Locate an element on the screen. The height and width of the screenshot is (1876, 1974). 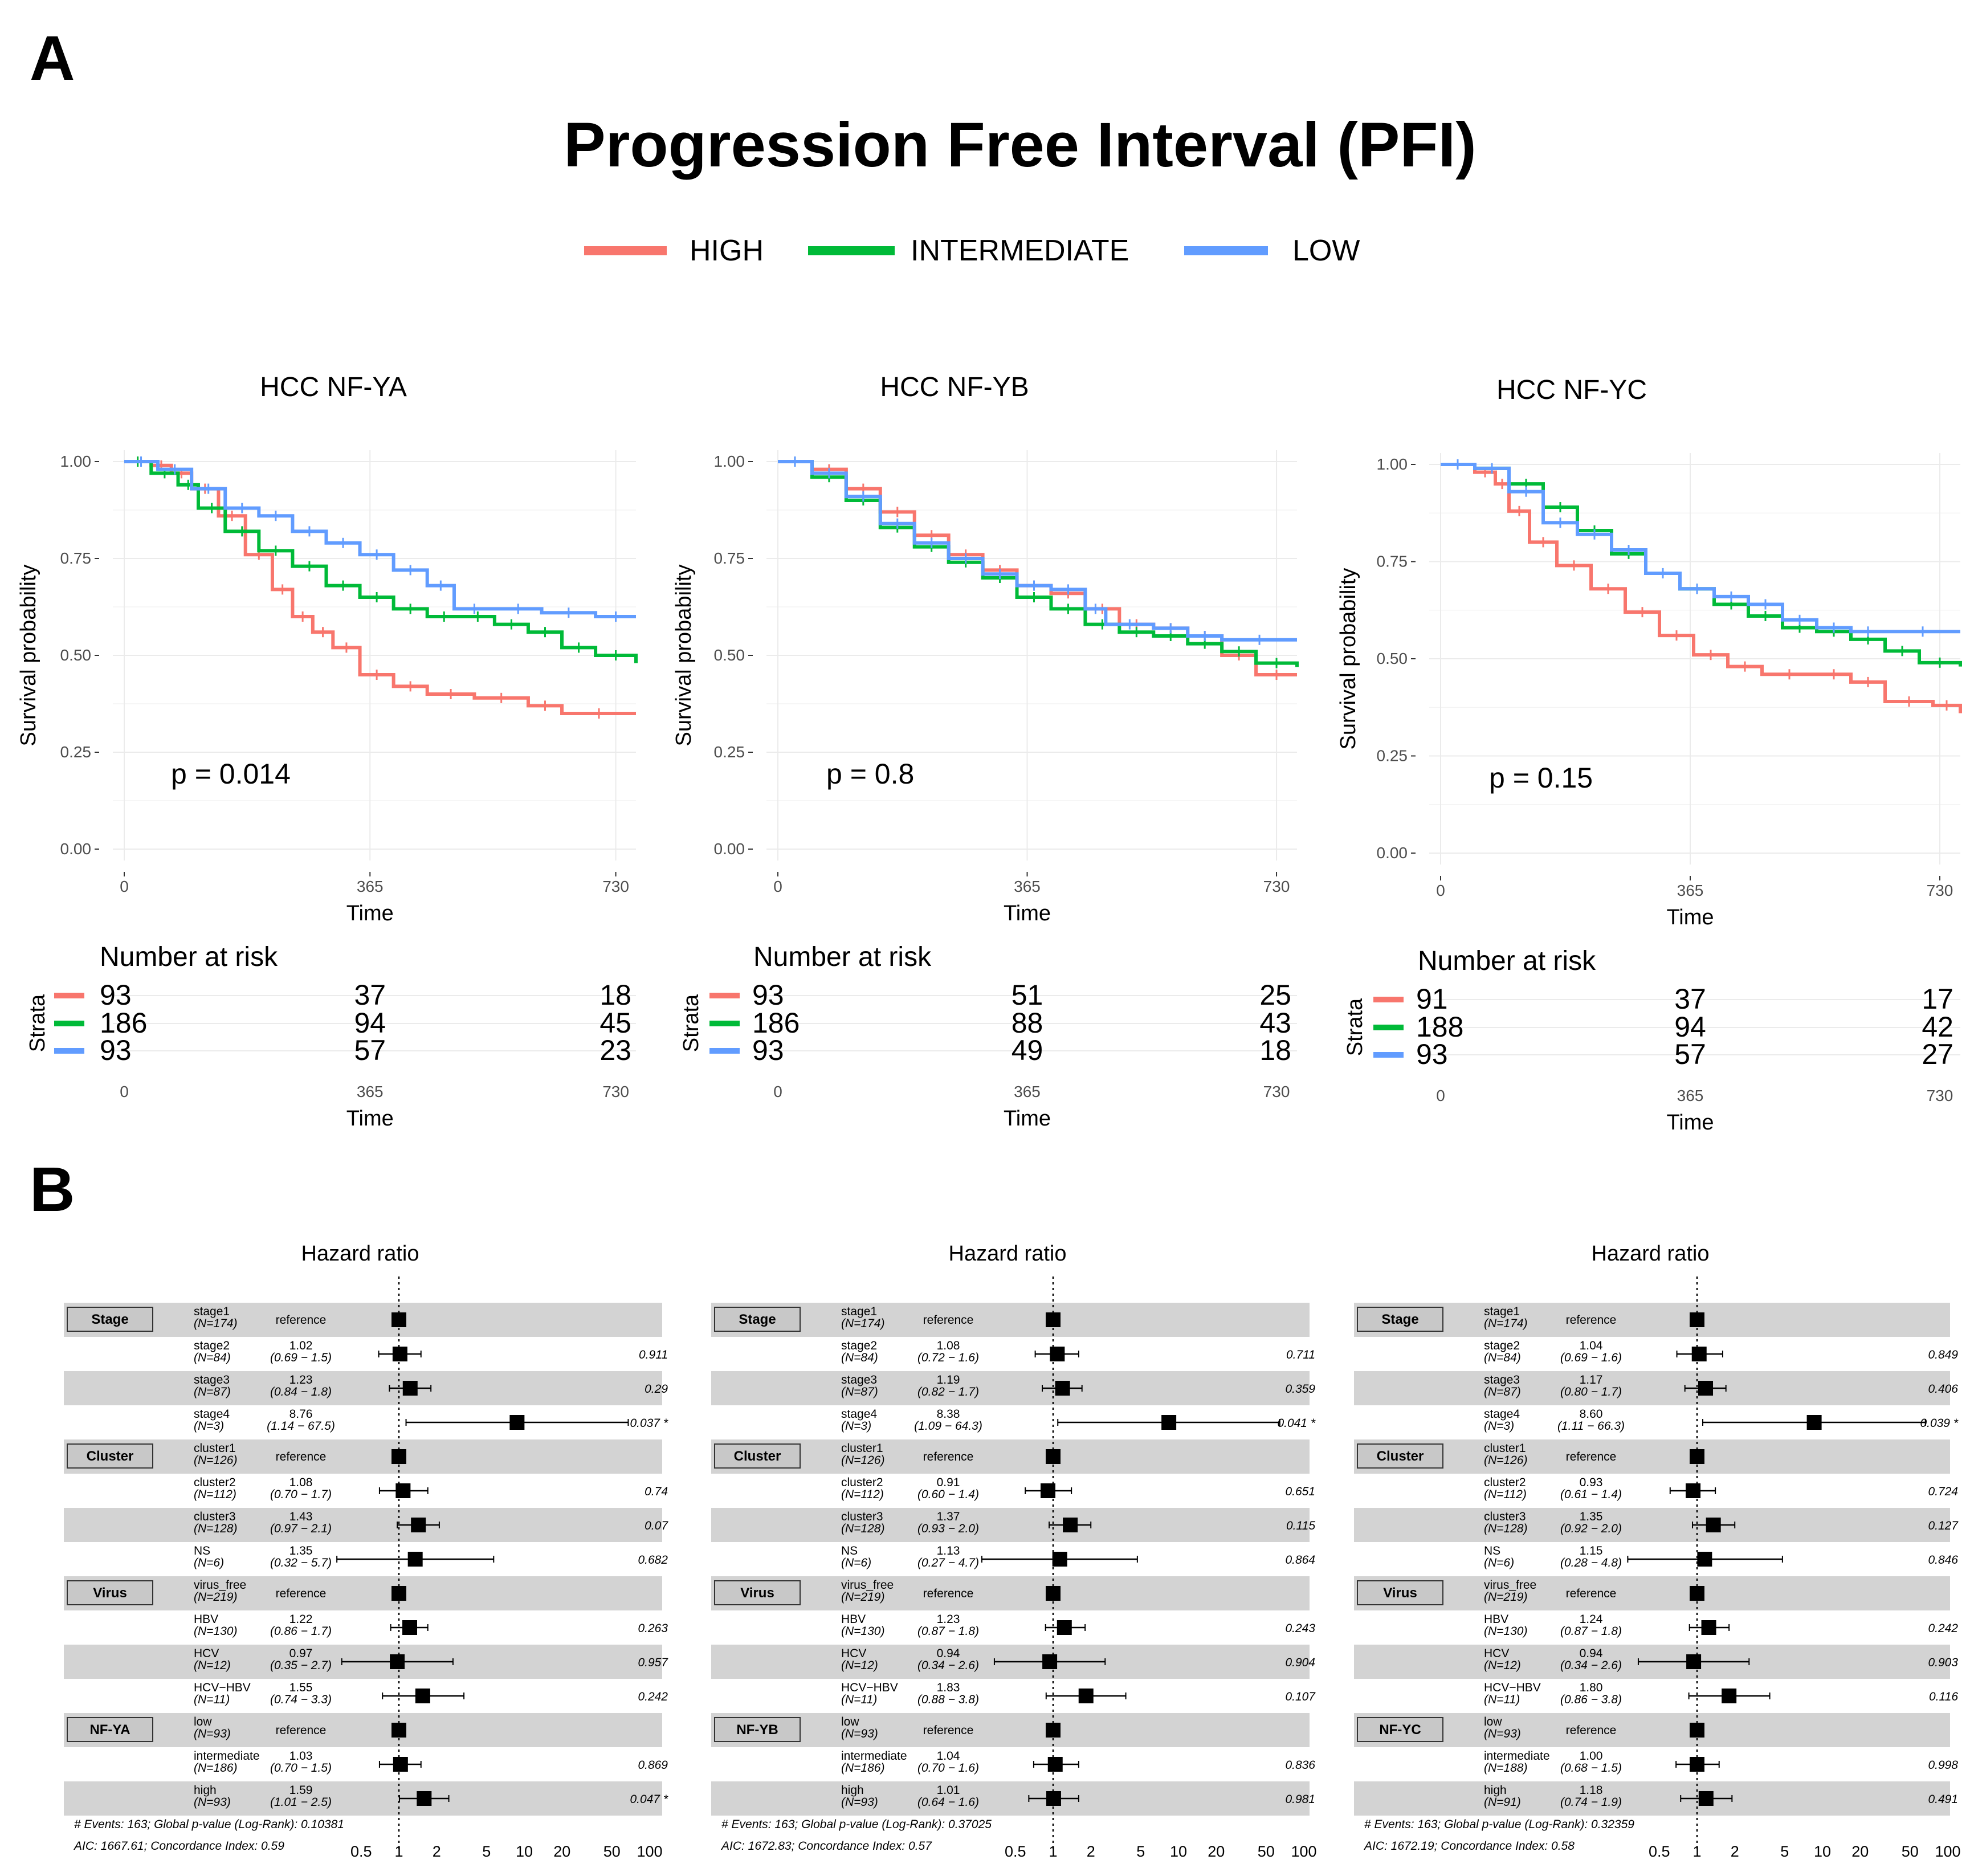
forest-var-label: cluster1 is located at coordinates (862, 1448).